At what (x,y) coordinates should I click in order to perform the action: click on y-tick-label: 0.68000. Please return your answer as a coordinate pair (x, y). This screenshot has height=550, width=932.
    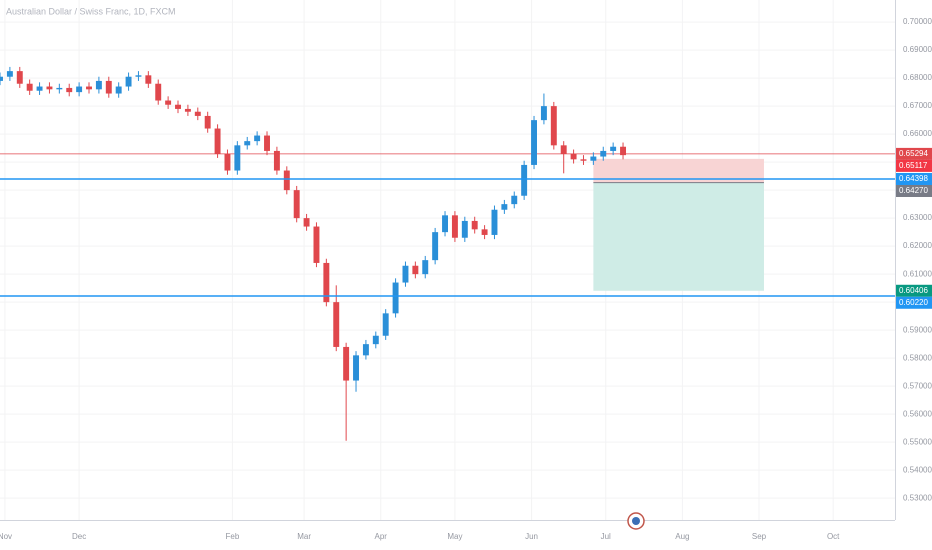
    Looking at the image, I should click on (917, 77).